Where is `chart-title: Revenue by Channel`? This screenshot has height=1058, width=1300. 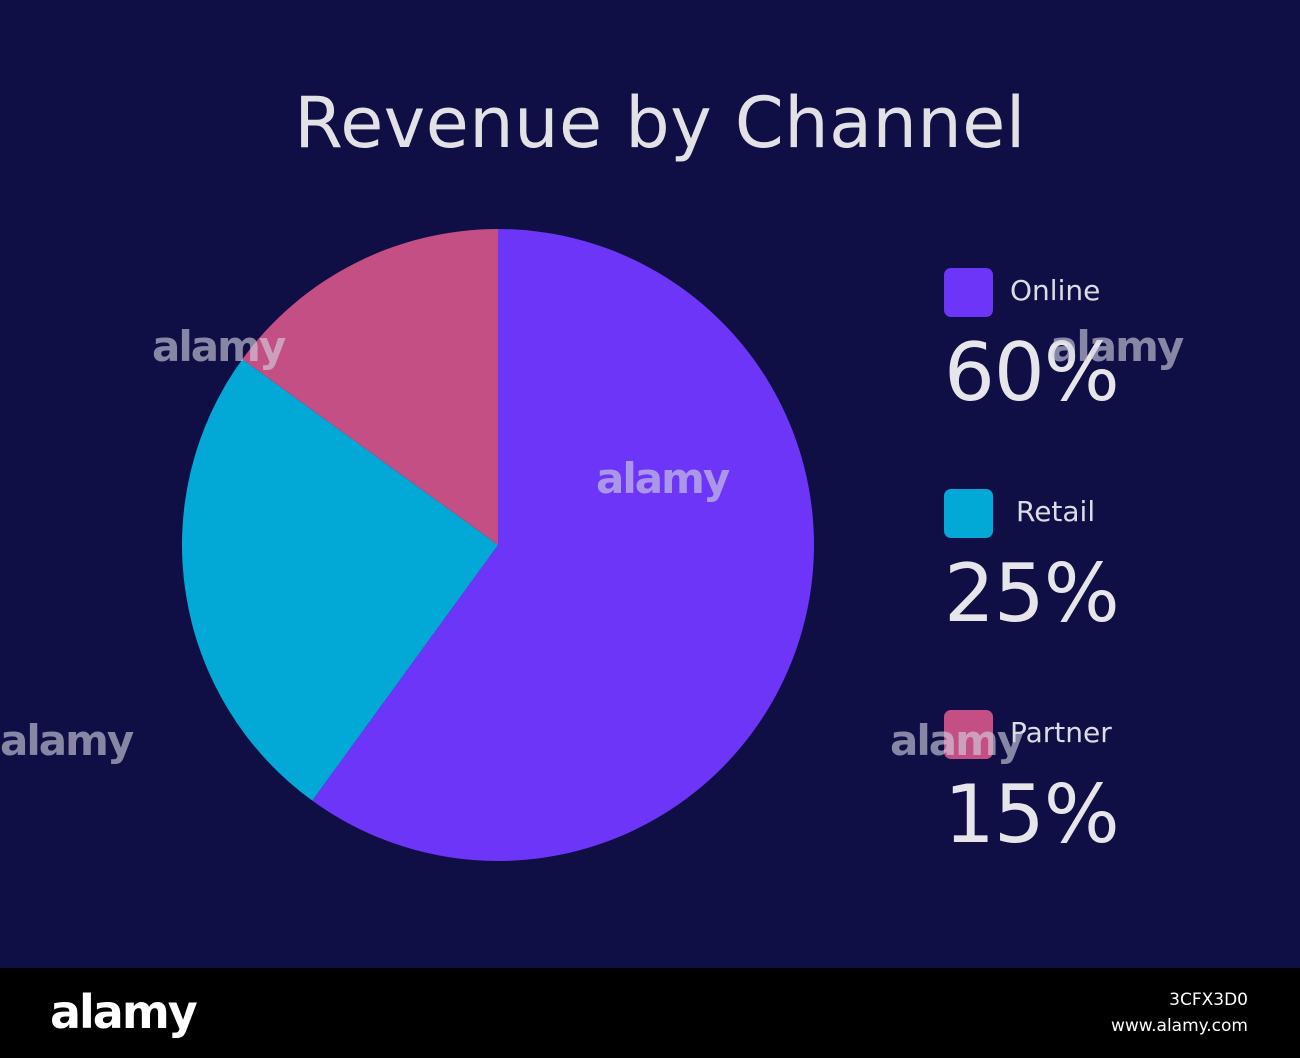
chart-title: Revenue by Channel is located at coordinates (660, 123).